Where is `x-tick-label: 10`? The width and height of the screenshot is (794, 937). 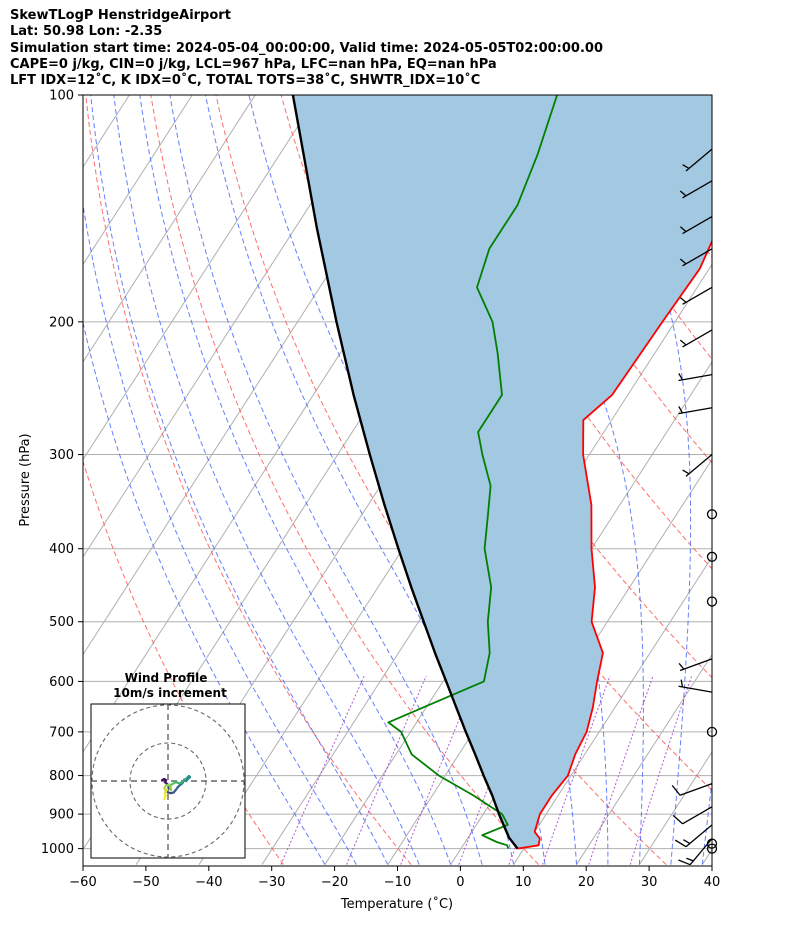 x-tick-label: 10 is located at coordinates (523, 882).